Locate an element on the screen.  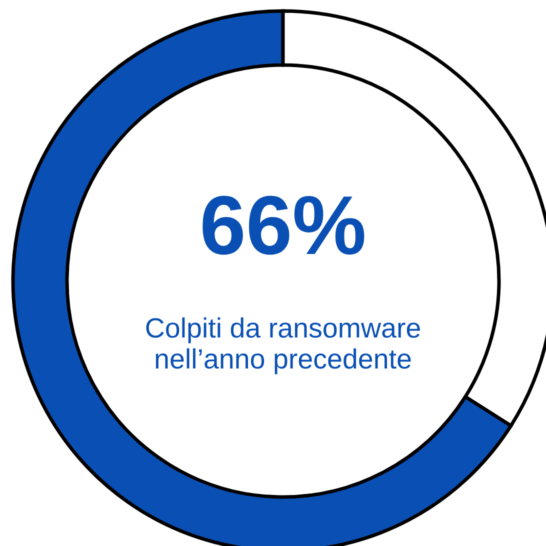
data-label: 66% is located at coordinates (283, 225).